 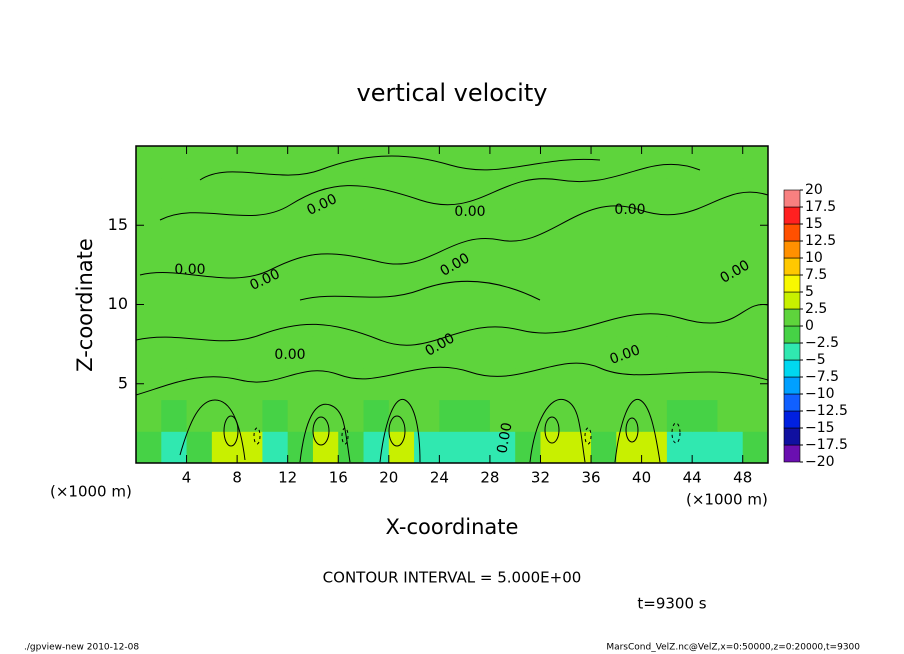 I want to click on colorbar-label: −12.5, so click(x=826, y=411).